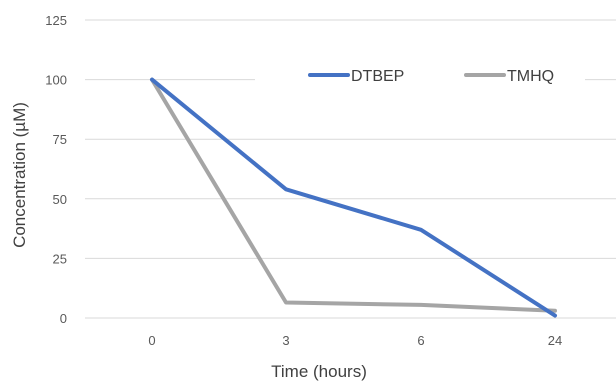 This screenshot has height=381, width=616. I want to click on legend-label: TMHQ, so click(530, 76).